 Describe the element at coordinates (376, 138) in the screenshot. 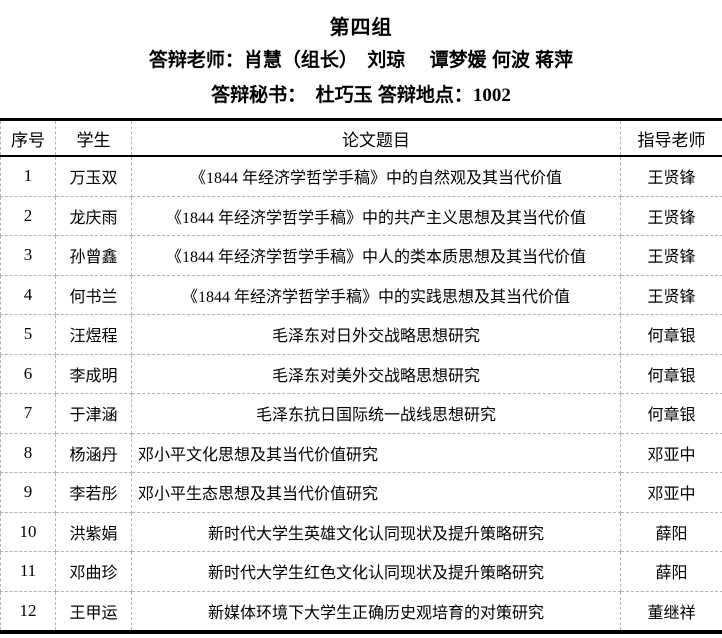

I see `column-header-thesis-title: 论文题目` at that location.